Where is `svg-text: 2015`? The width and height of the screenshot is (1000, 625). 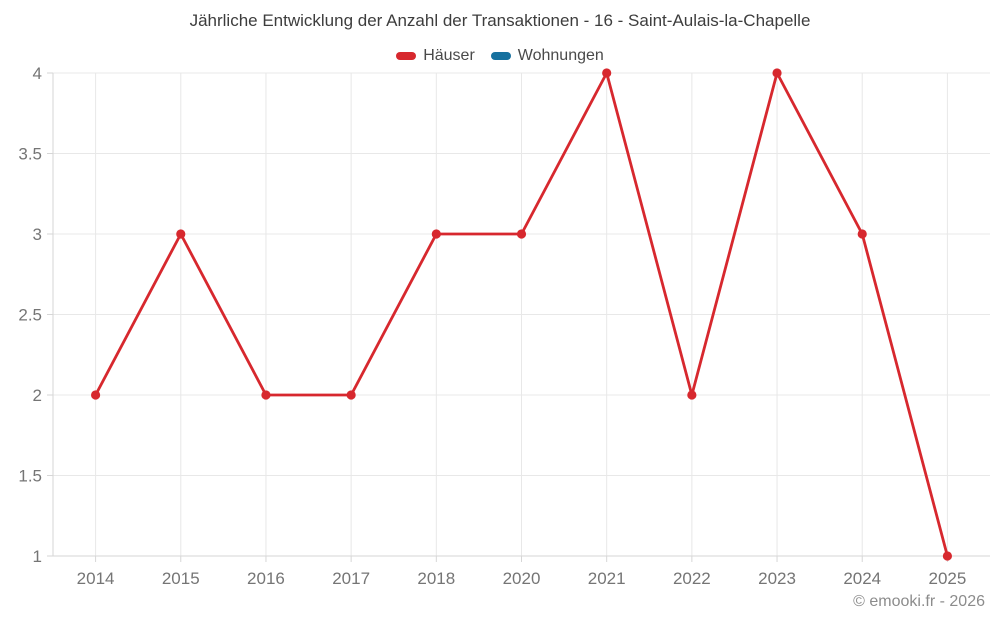 svg-text: 2015 is located at coordinates (181, 578).